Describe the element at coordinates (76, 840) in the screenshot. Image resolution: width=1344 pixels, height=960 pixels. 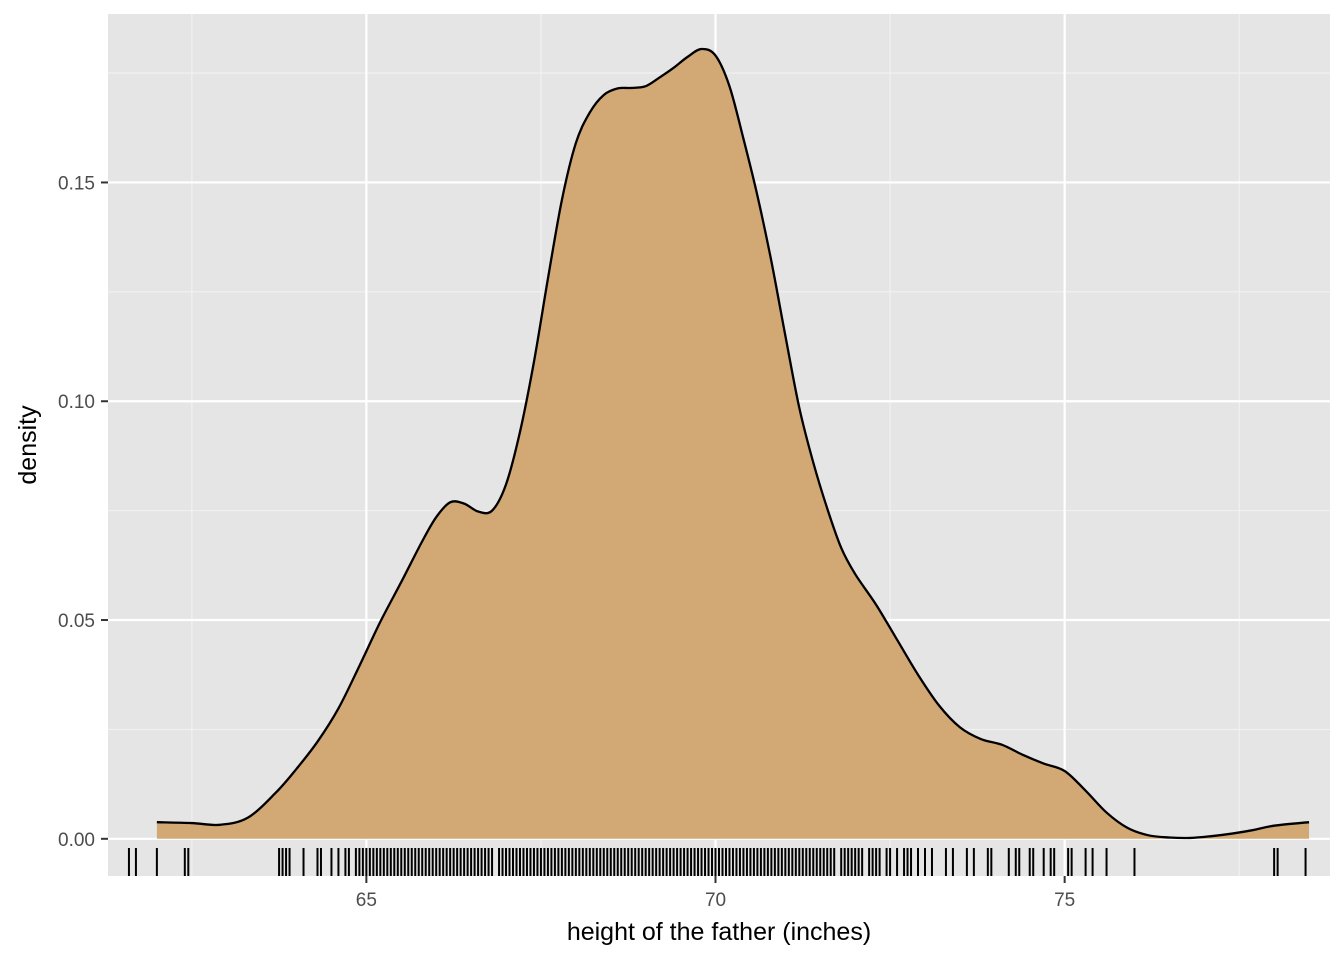
I see `y-tick-label: 0.00` at that location.